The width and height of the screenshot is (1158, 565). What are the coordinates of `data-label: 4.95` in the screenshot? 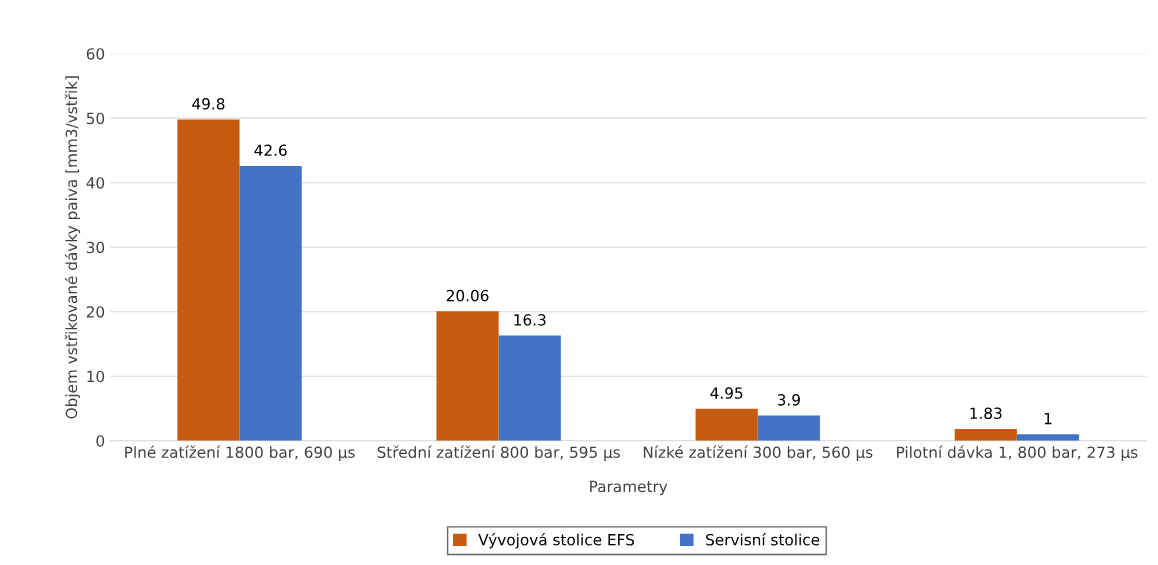 It's located at (726, 393).